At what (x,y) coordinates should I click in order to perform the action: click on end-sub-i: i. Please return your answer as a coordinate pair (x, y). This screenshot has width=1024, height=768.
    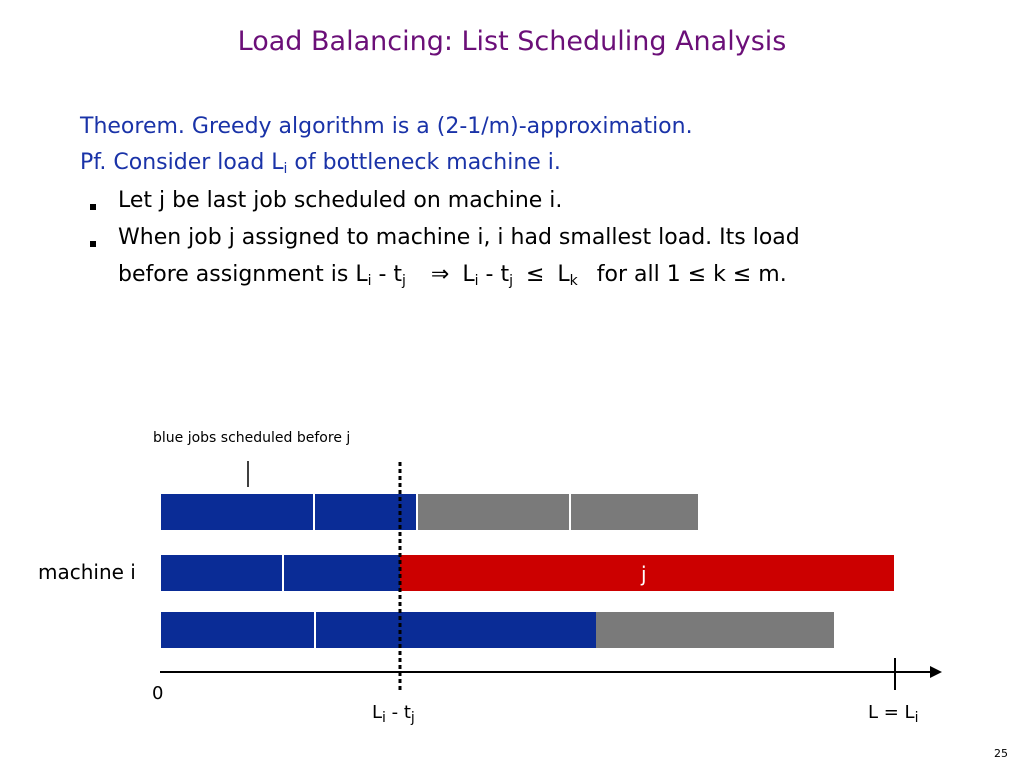
    Looking at the image, I should click on (916, 718).